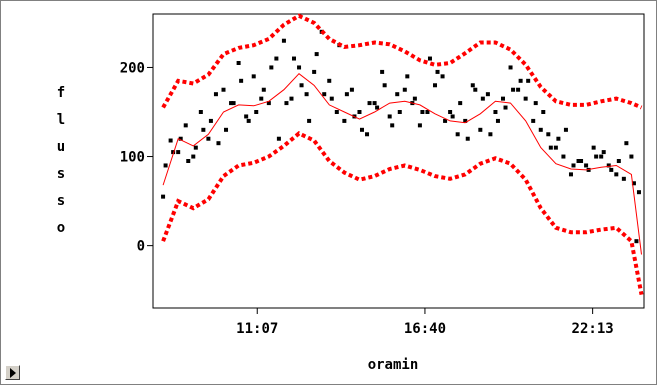 Image resolution: width=657 pixels, height=385 pixels. I want to click on play-arrow-icon, so click(13, 373).